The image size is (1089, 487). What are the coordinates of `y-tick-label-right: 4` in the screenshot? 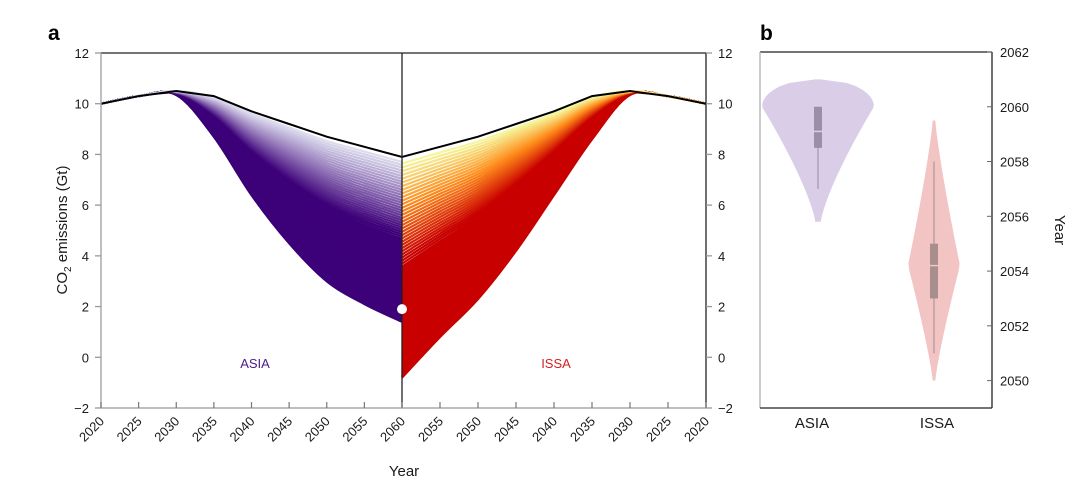 It's located at (721, 256).